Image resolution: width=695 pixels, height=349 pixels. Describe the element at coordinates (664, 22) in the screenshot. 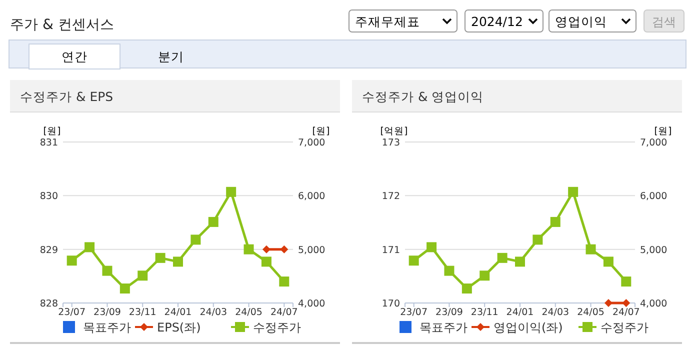

I see `text: 검색` at that location.